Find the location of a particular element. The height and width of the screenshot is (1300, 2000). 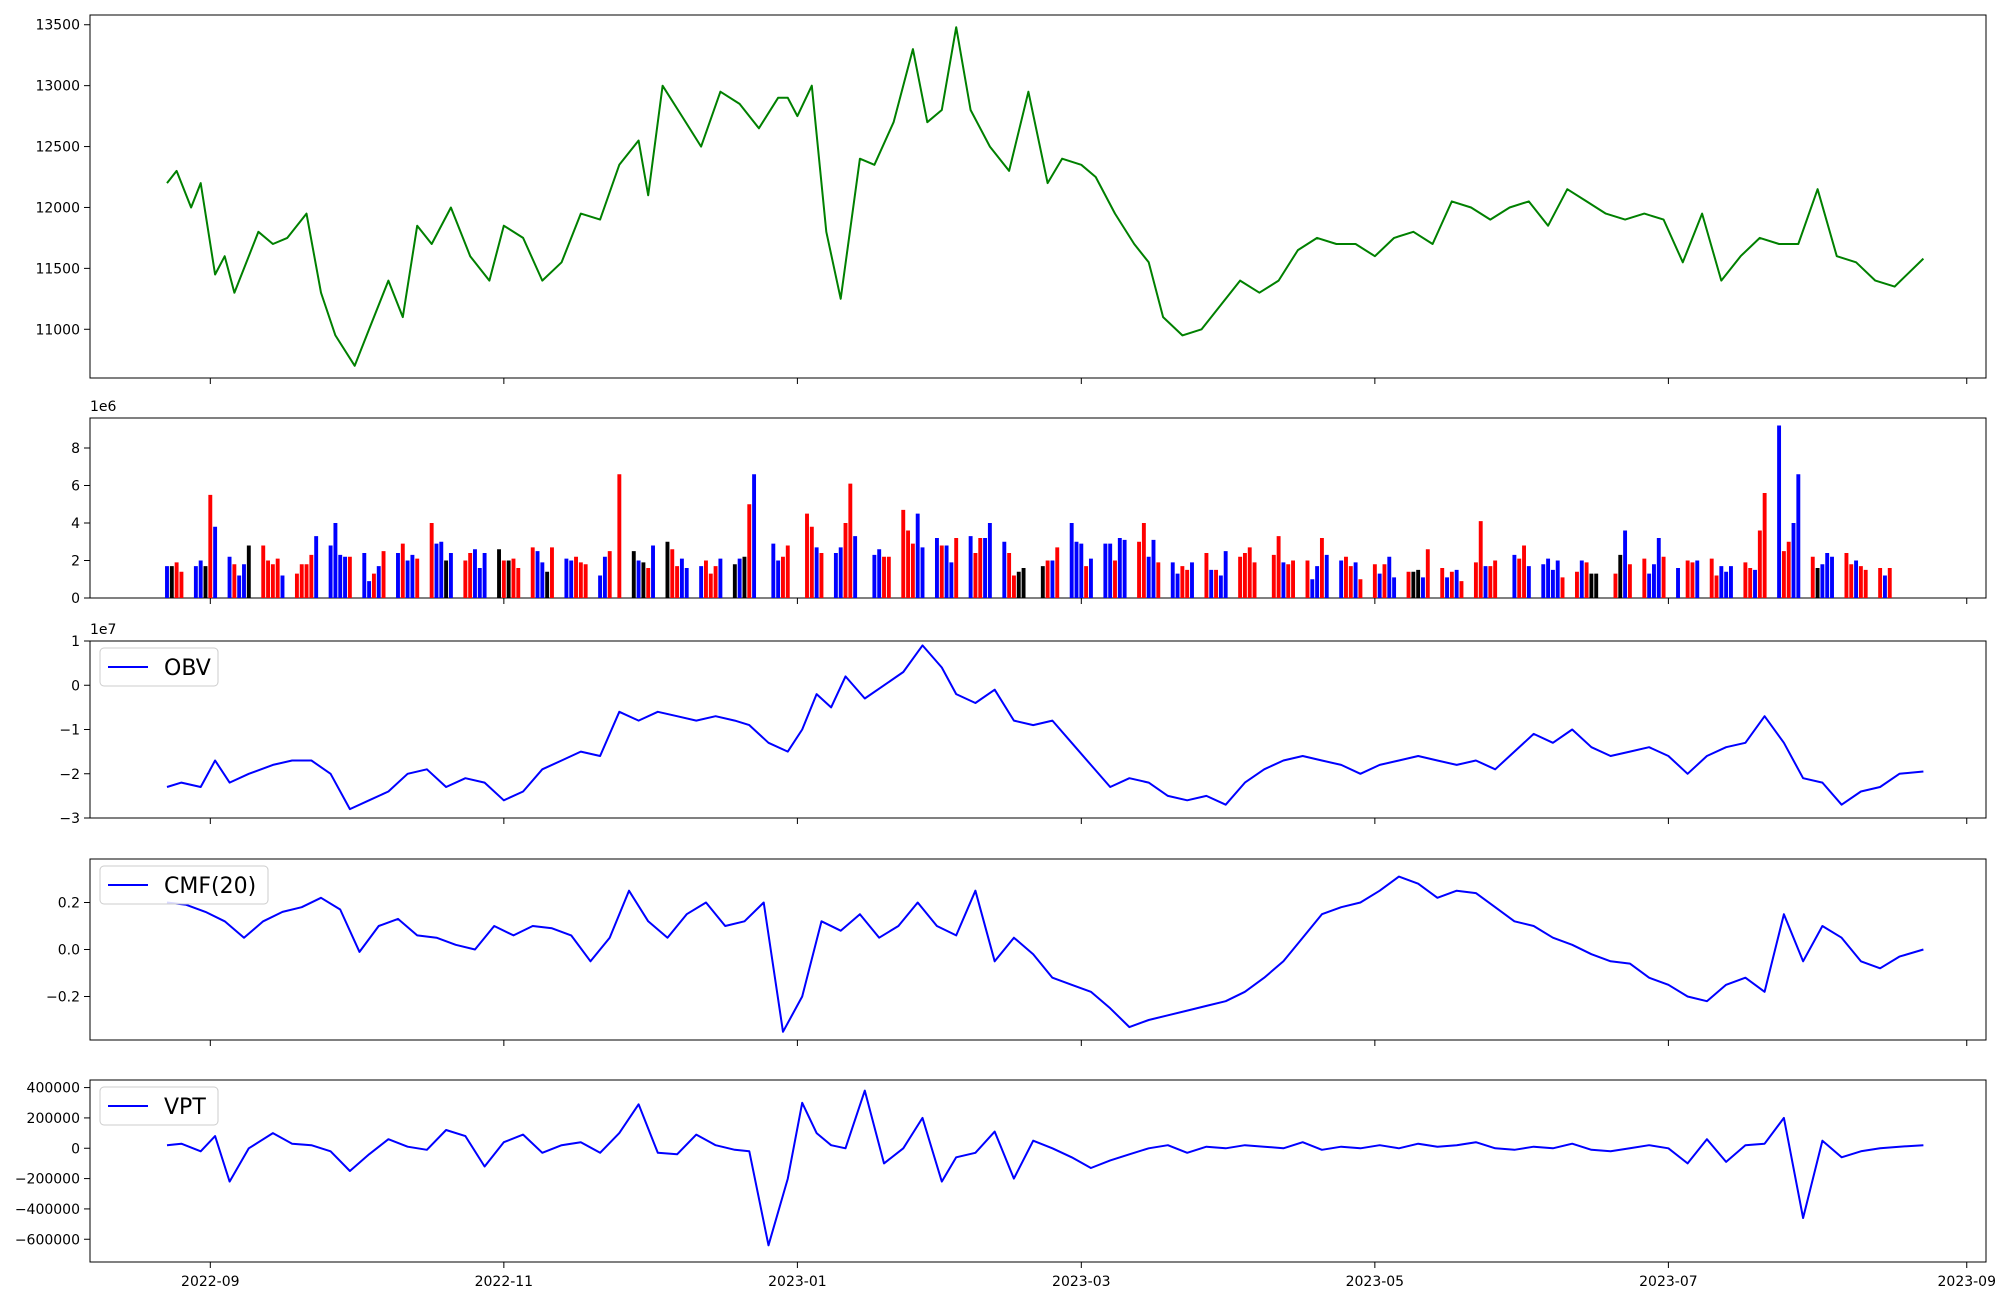

panel-4: −0.2 0.0 0.2 CMF(20) is located at coordinates (1016, 952).